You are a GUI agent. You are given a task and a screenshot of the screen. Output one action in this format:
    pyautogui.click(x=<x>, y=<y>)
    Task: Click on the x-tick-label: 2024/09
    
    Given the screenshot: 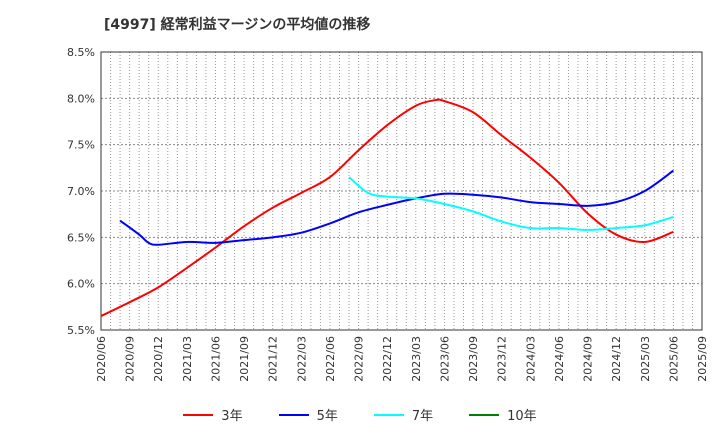 What is the action you would take?
    pyautogui.click(x=588, y=359)
    